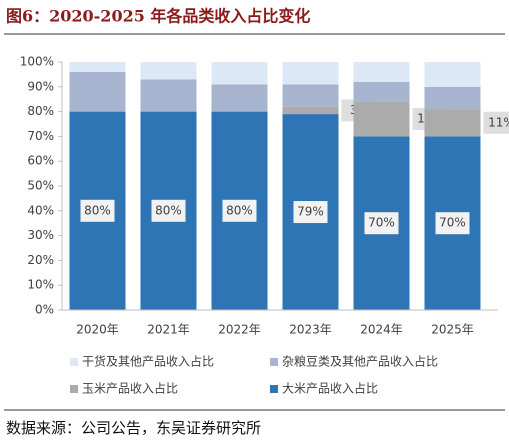  Describe the element at coordinates (310, 330) in the screenshot. I see `x-tick-label: 2023年` at that location.